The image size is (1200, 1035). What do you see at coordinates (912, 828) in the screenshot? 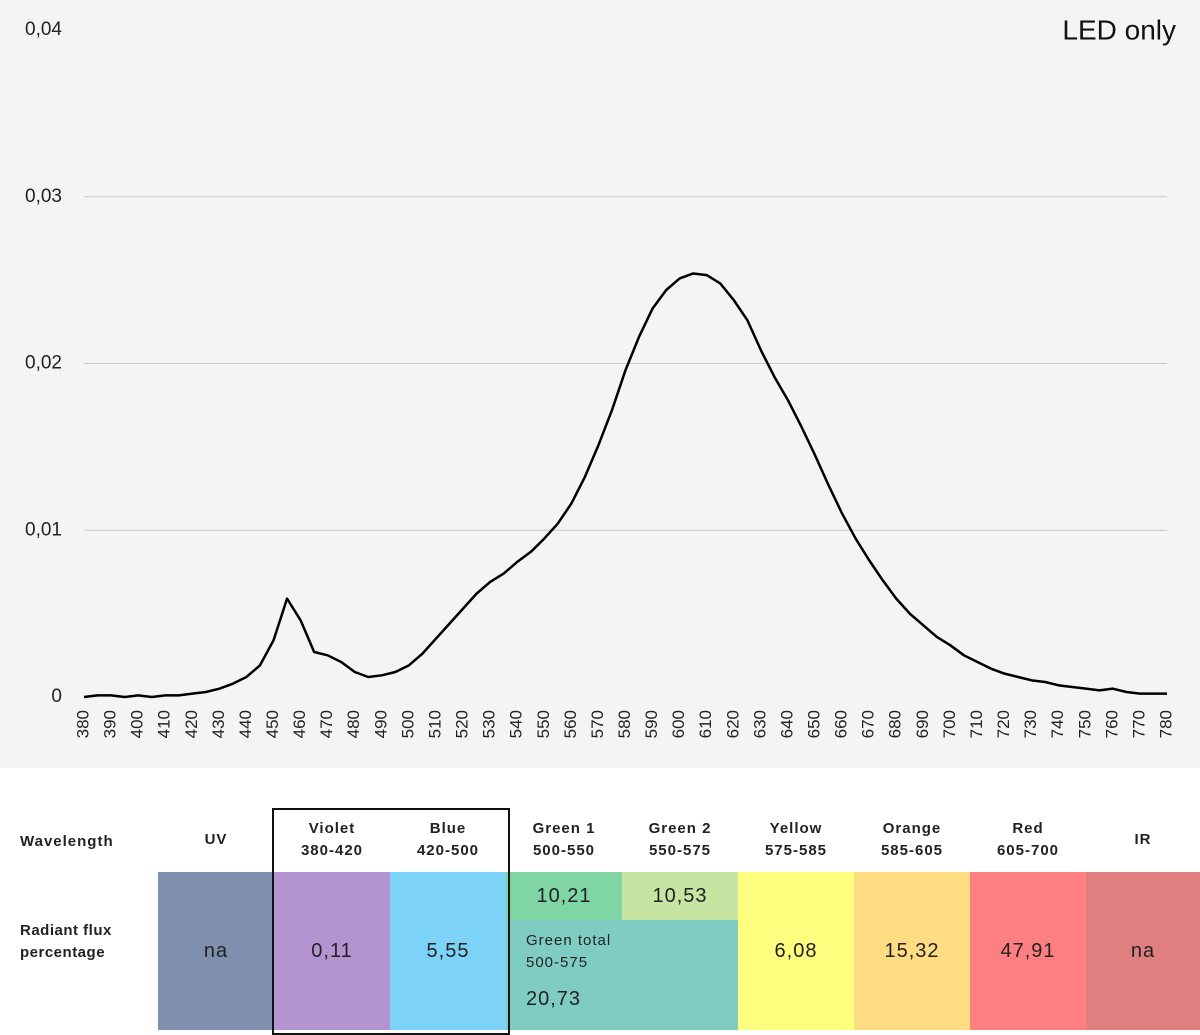
I see `column-name: Orange` at bounding box center [912, 828].